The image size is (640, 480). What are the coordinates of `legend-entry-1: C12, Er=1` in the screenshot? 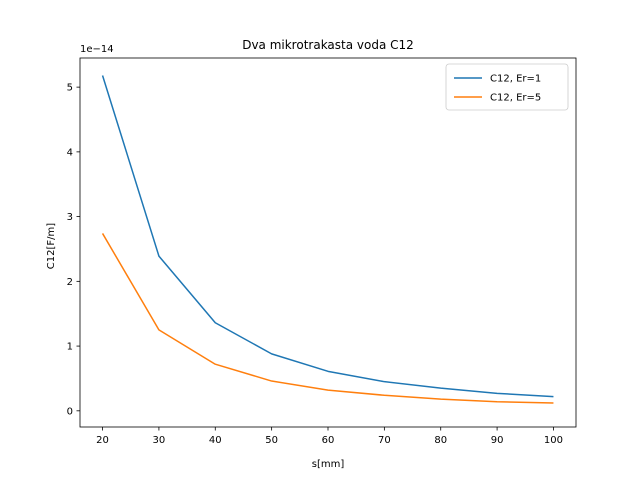 It's located at (515, 79).